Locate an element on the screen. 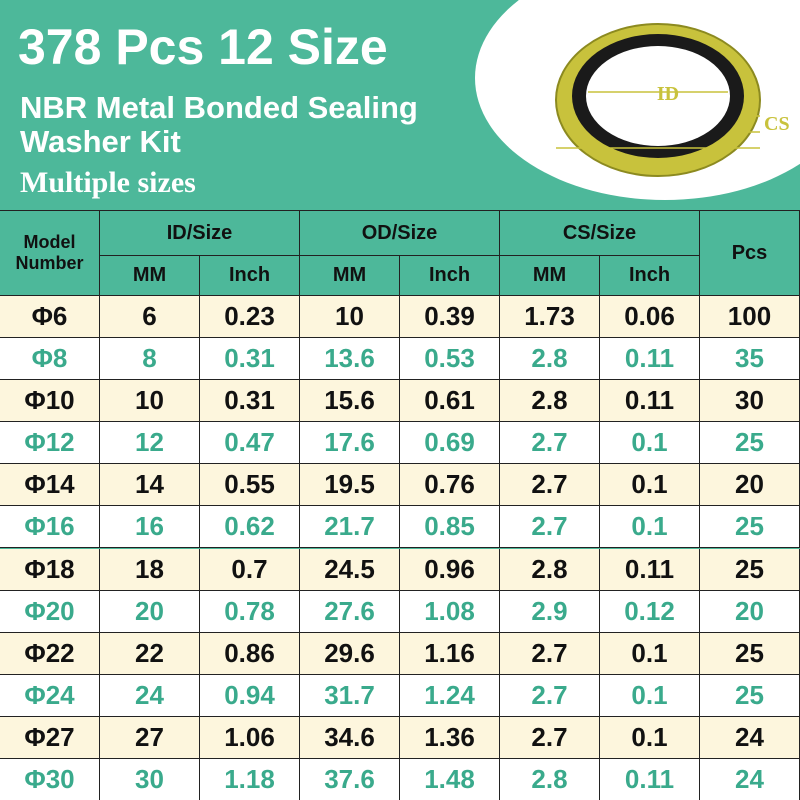 This screenshot has width=800, height=800. od-label: OD is located at coordinates (666, 168).